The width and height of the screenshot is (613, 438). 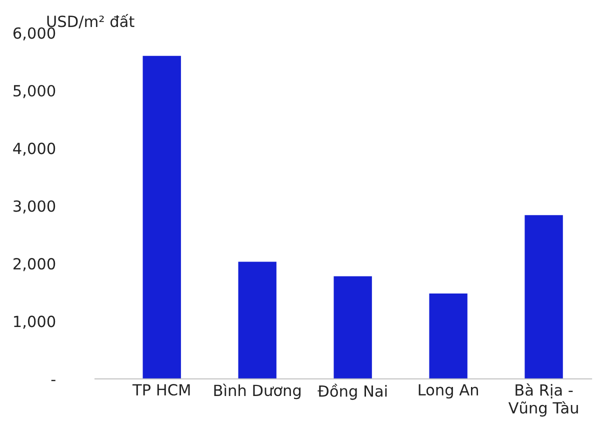 I want to click on x-tick-label: Bình Dương, so click(x=257, y=392).